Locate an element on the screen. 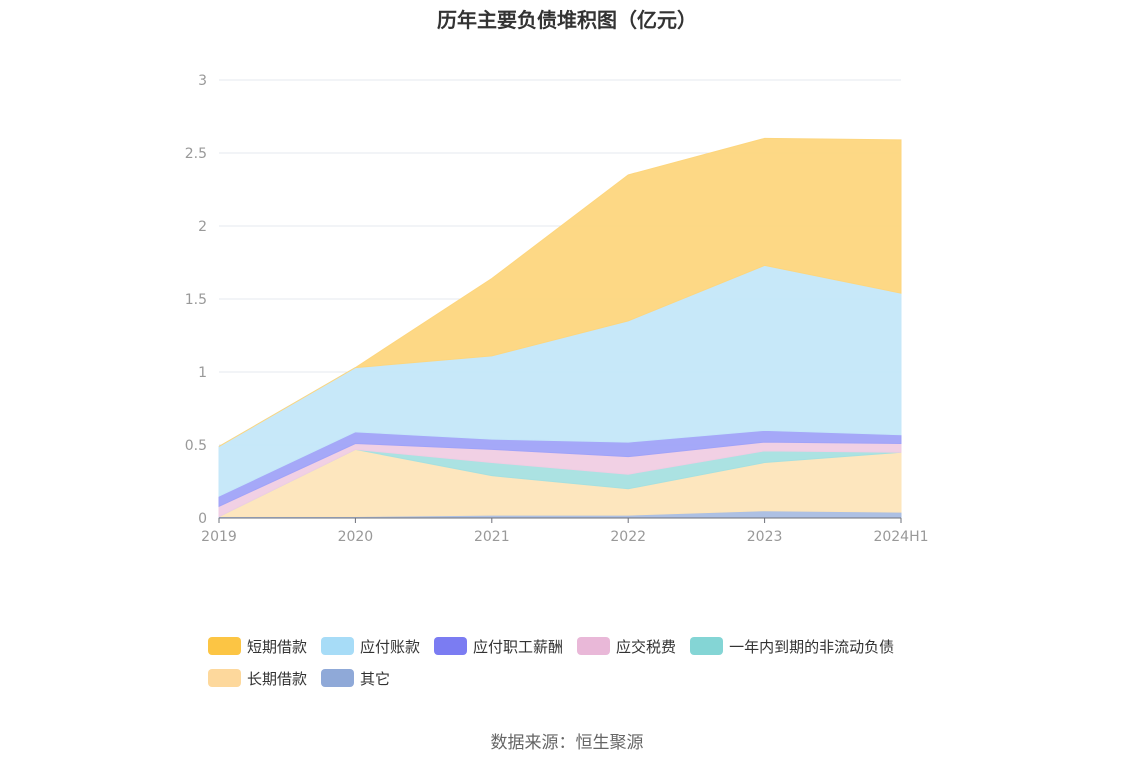 This screenshot has width=1134, height=766. legend-label: 长期借款 is located at coordinates (277, 678).